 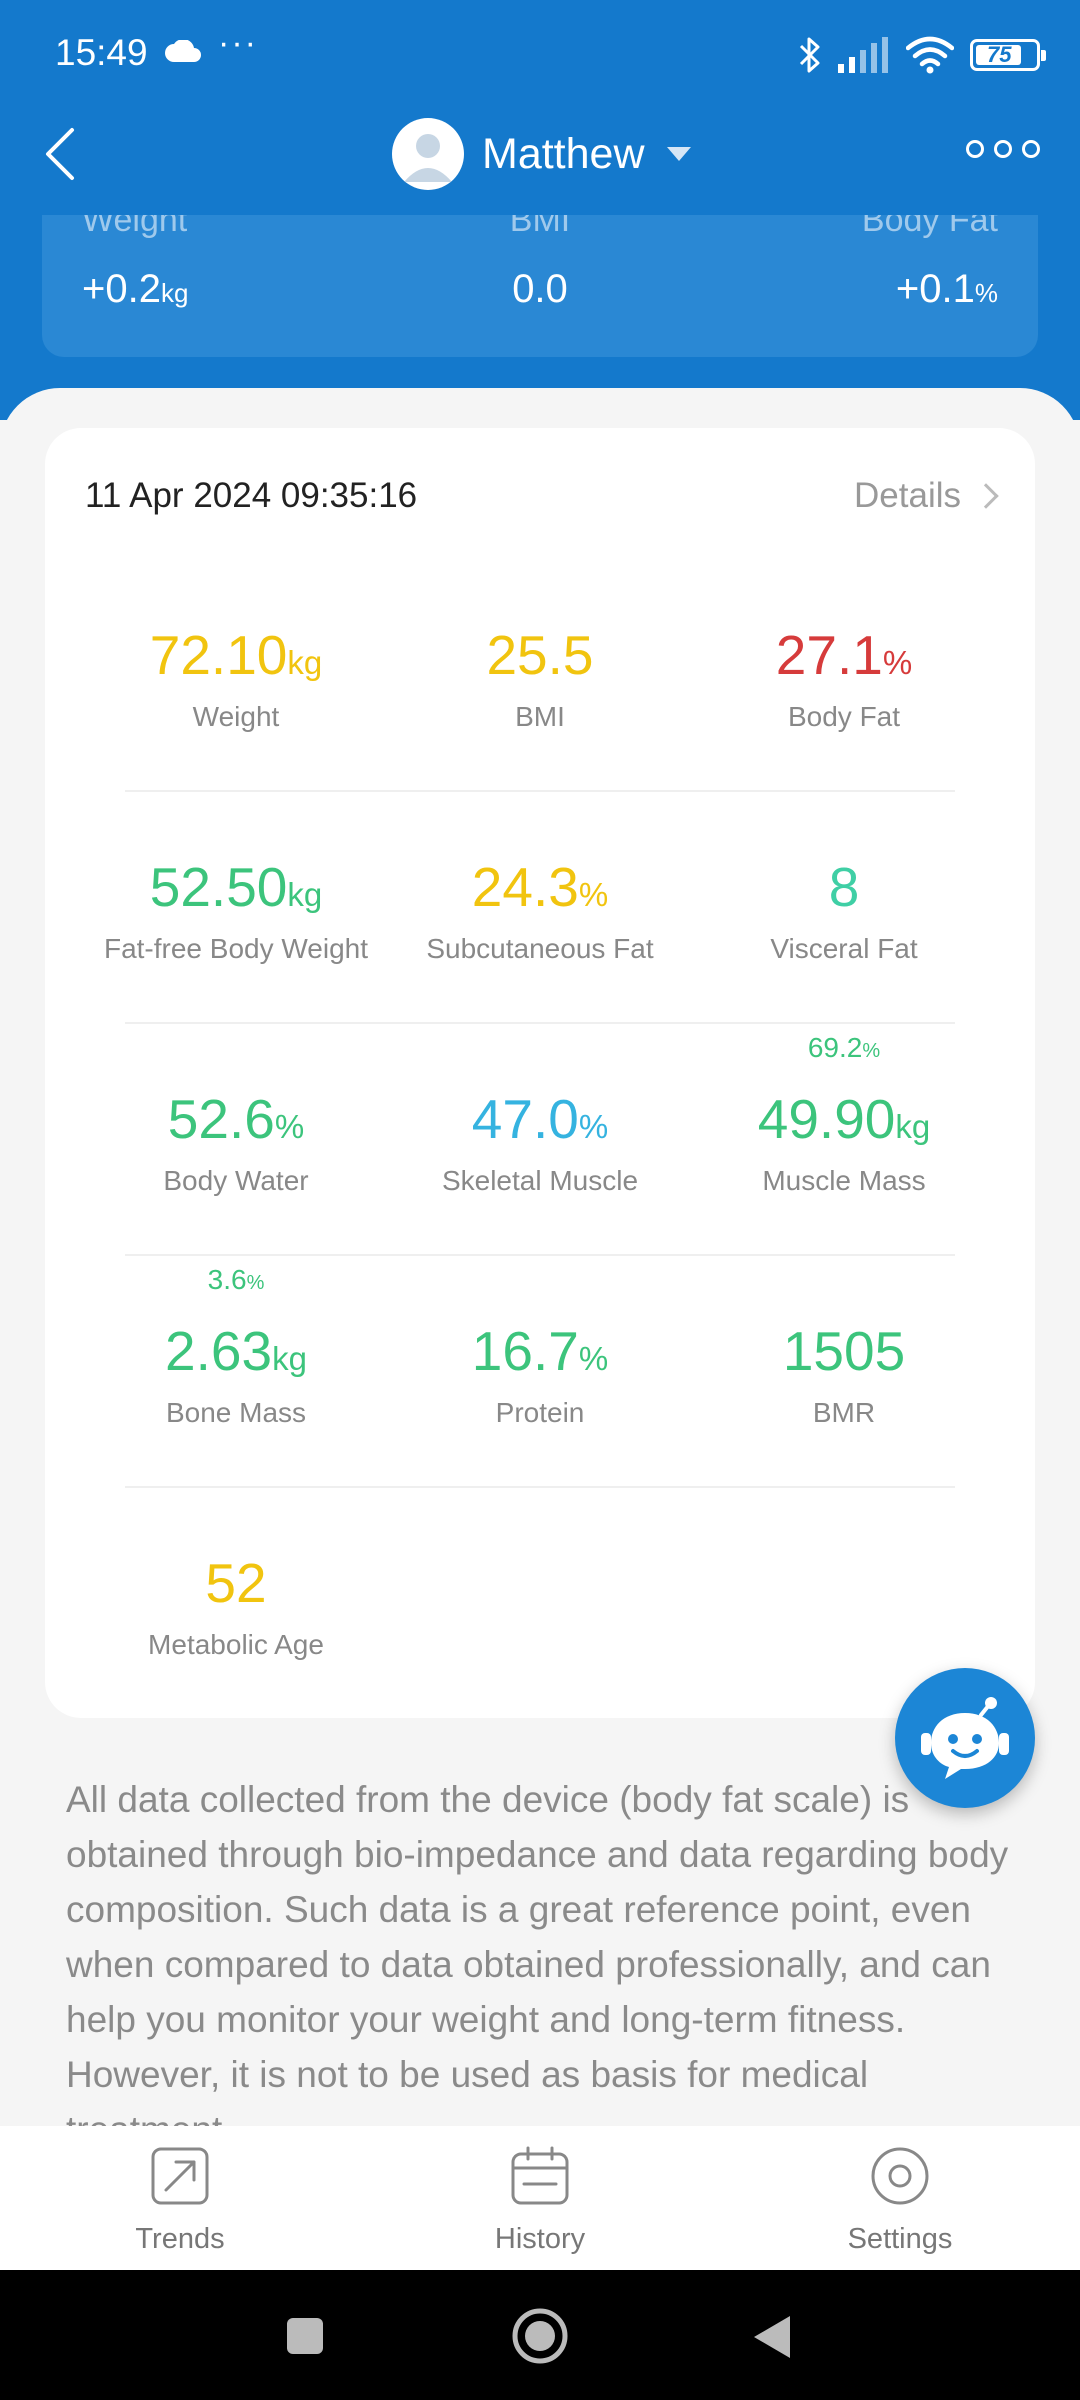 What do you see at coordinates (844, 1047) in the screenshot?
I see `metric-sub-value: 69.2%` at bounding box center [844, 1047].